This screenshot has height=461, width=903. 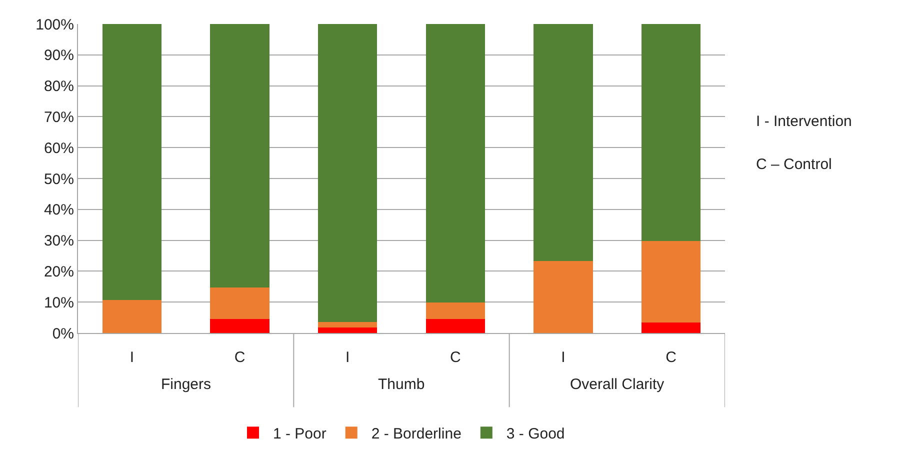 What do you see at coordinates (59, 241) in the screenshot?
I see `y-tick-label: 30%` at bounding box center [59, 241].